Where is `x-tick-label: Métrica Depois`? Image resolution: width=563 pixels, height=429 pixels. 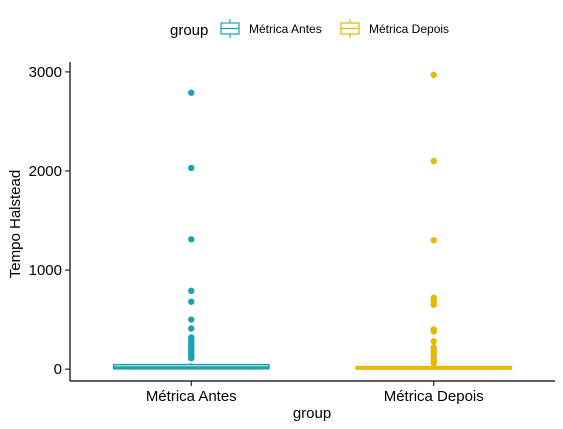 x-tick-label: Métrica Depois is located at coordinates (434, 396).